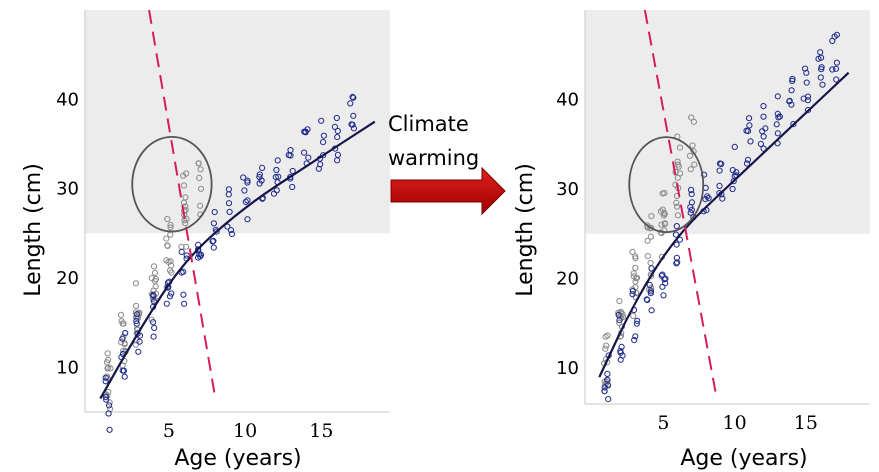  I want to click on y-tick-label: 30, so click(67, 189).